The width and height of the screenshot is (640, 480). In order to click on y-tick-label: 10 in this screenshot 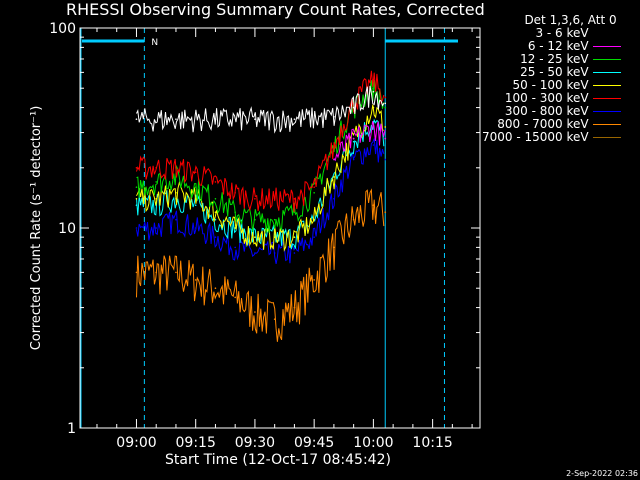, I will do `click(67, 229)`.